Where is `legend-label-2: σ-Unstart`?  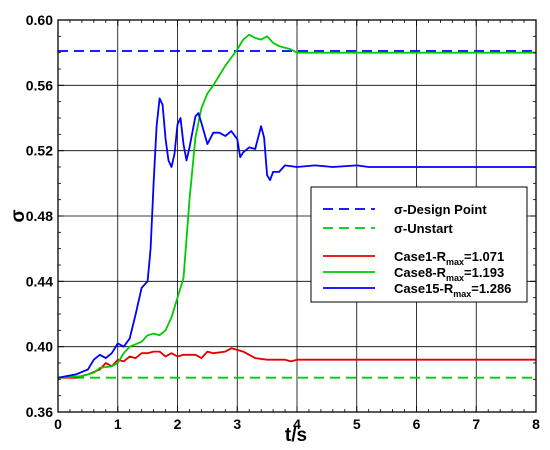 legend-label-2: σ-Unstart is located at coordinates (423, 228).